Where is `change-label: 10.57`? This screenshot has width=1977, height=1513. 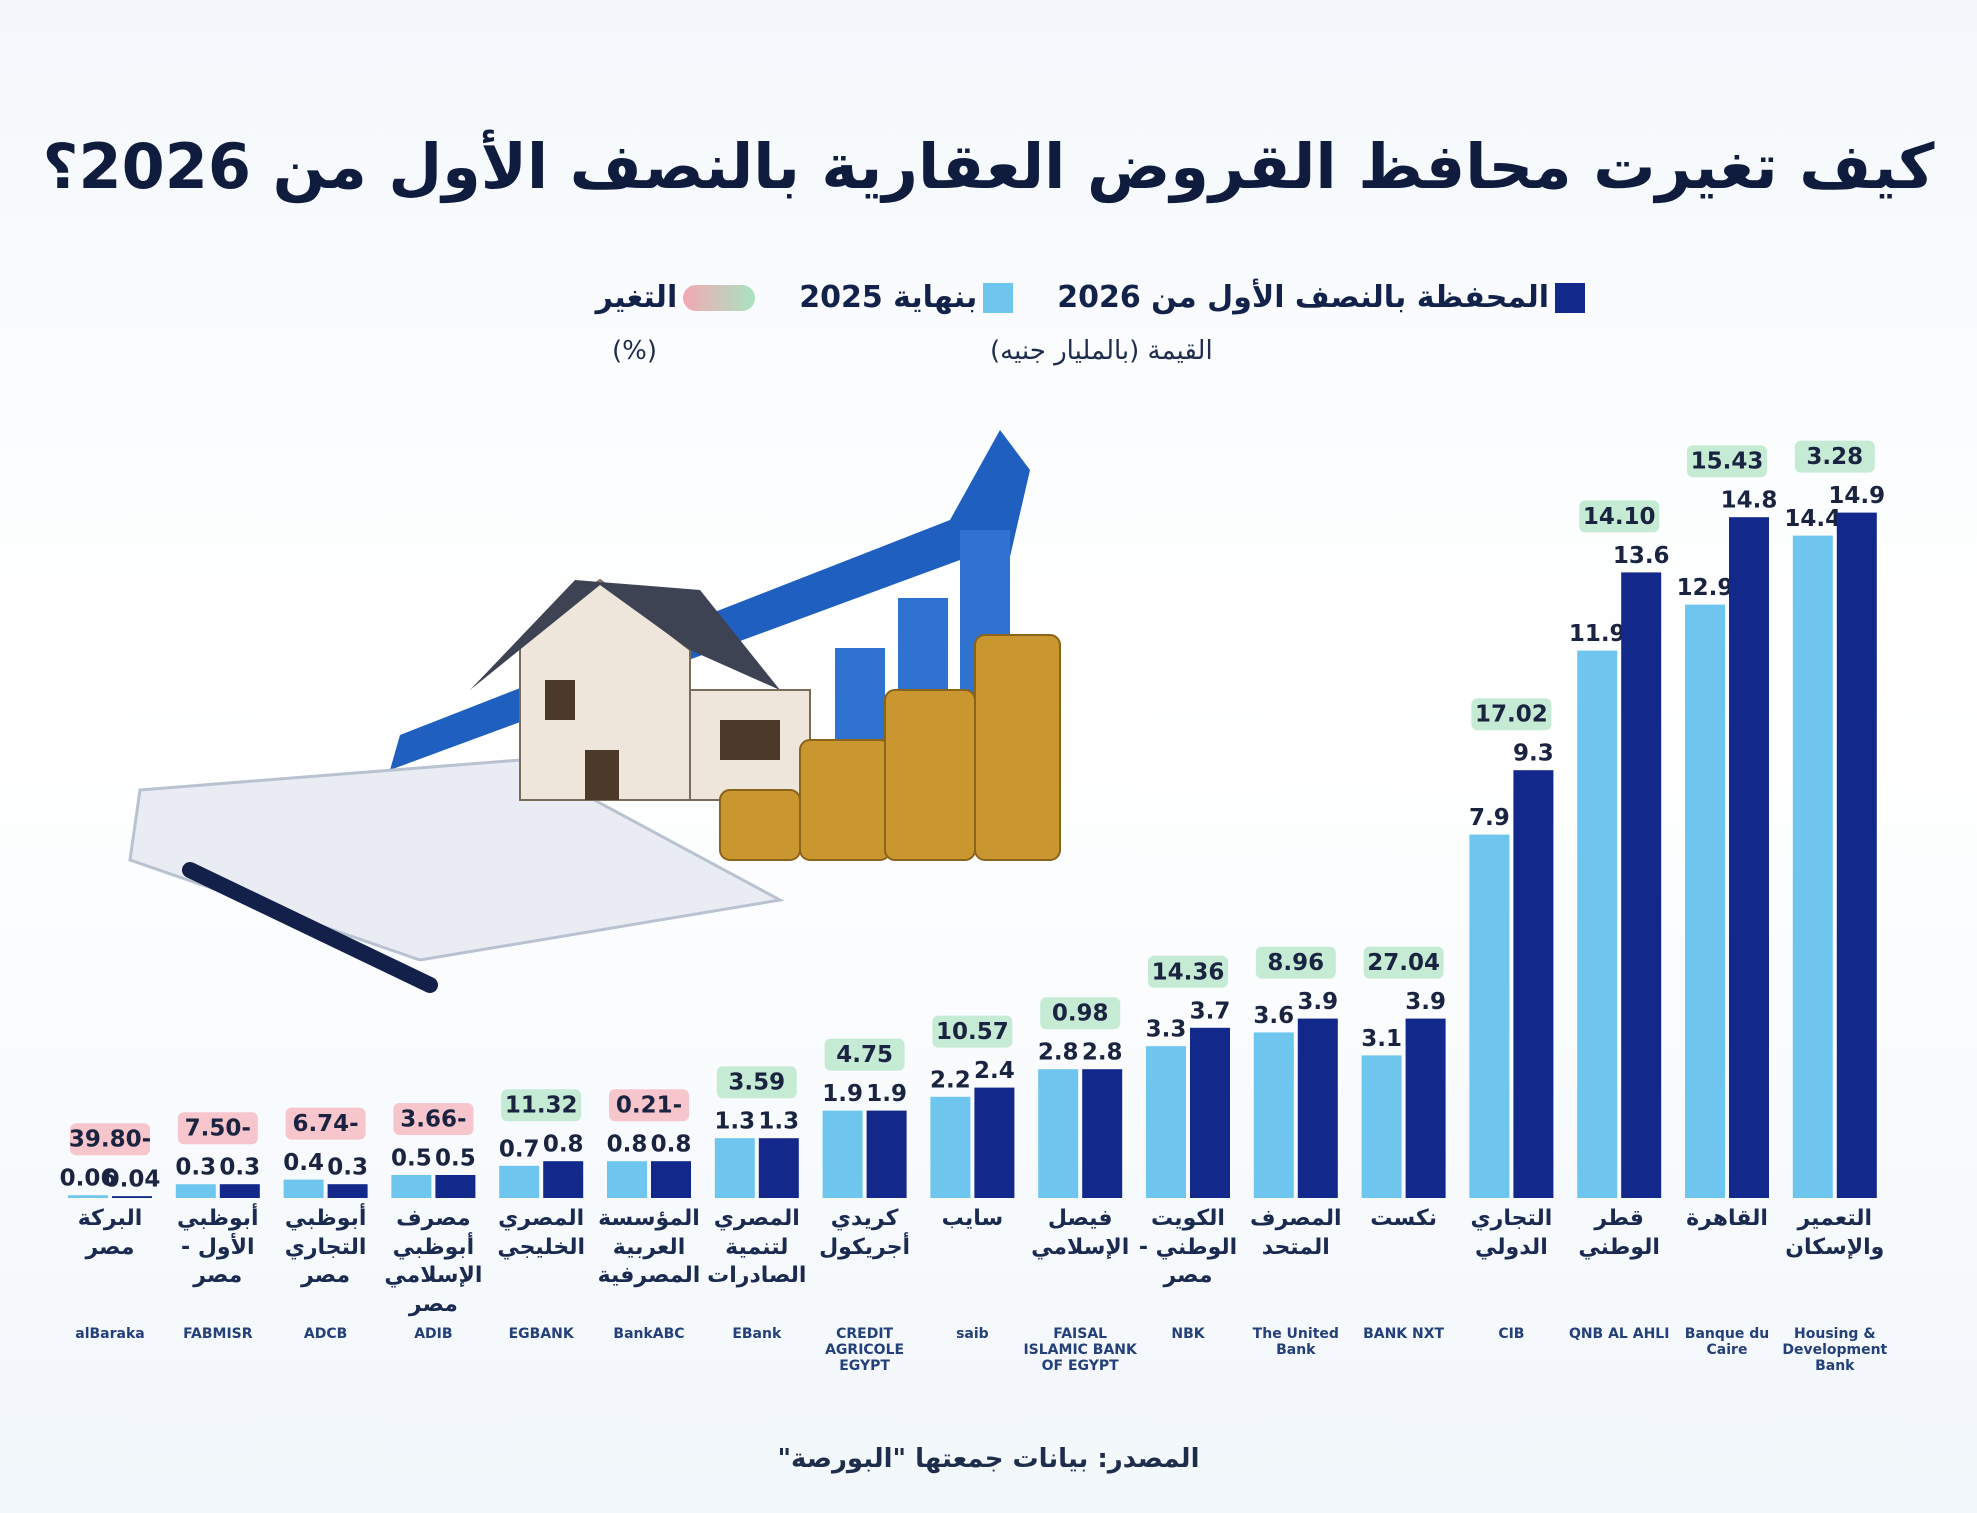 change-label: 10.57 is located at coordinates (972, 1032).